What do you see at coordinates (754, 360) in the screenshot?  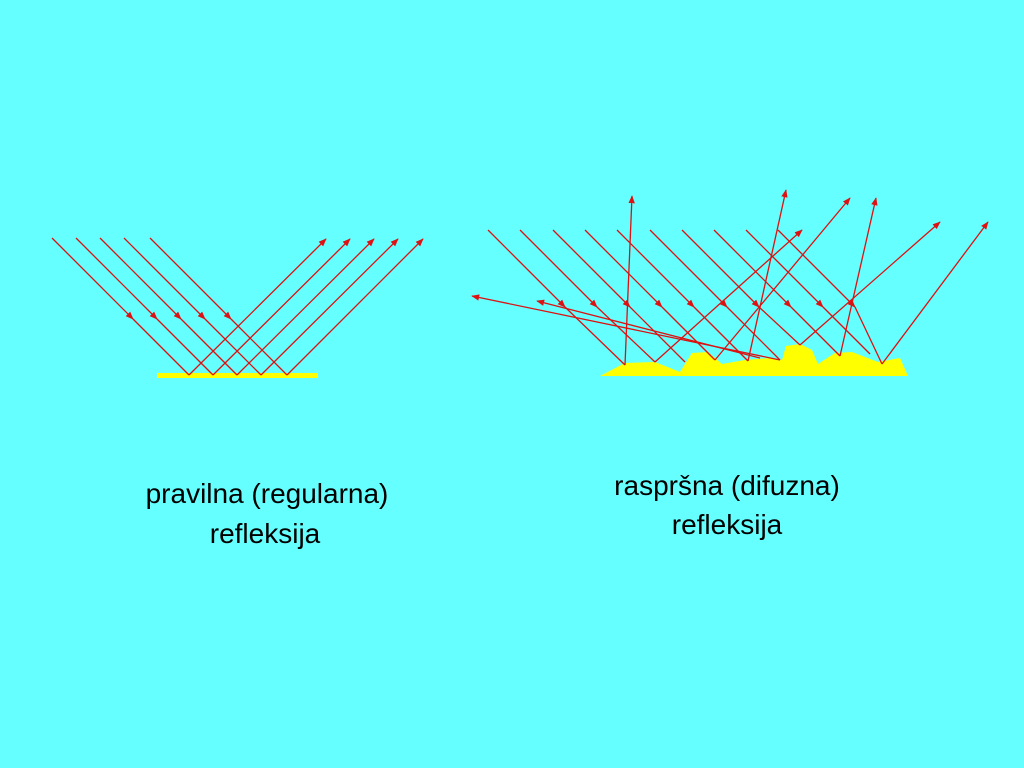 I see `rough-surface` at bounding box center [754, 360].